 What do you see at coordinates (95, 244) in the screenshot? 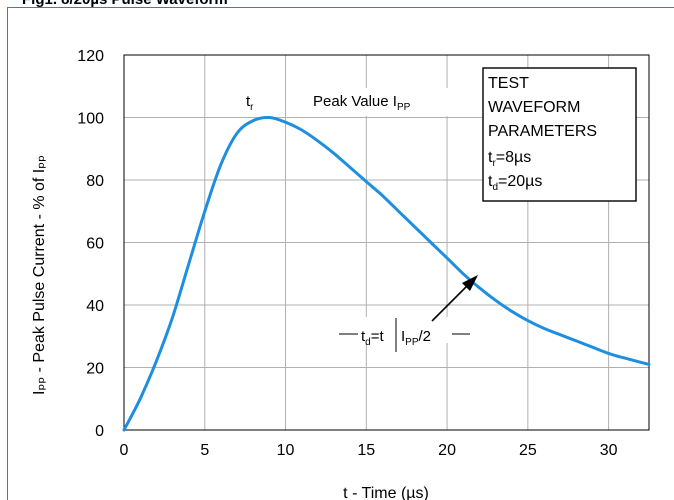
I see `y-tick-label: 60` at bounding box center [95, 244].